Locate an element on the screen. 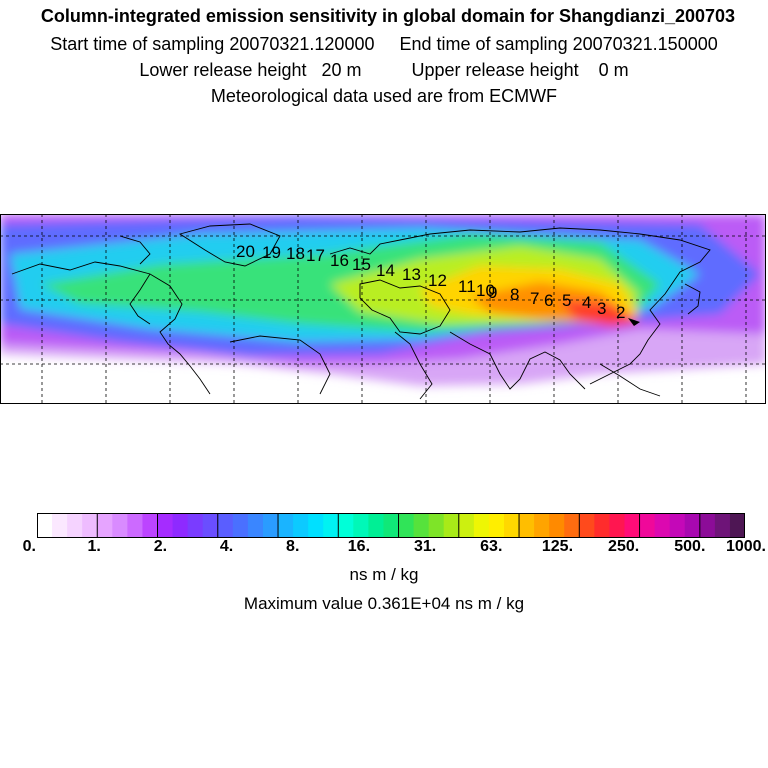  trajectory-day-label: 17 is located at coordinates (315, 255).